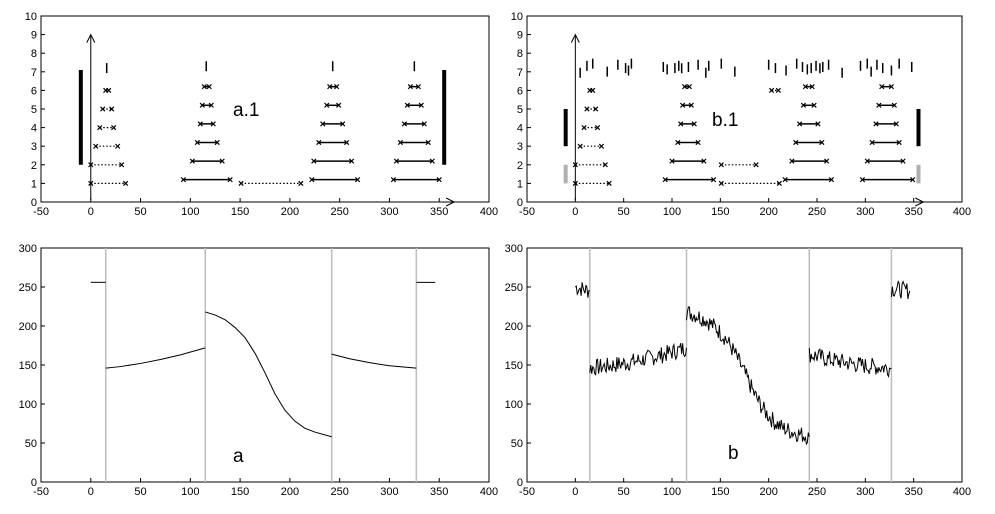 The image size is (995, 514). Describe the element at coordinates (962, 212) in the screenshot. I see `x-tick-label: 400` at that location.